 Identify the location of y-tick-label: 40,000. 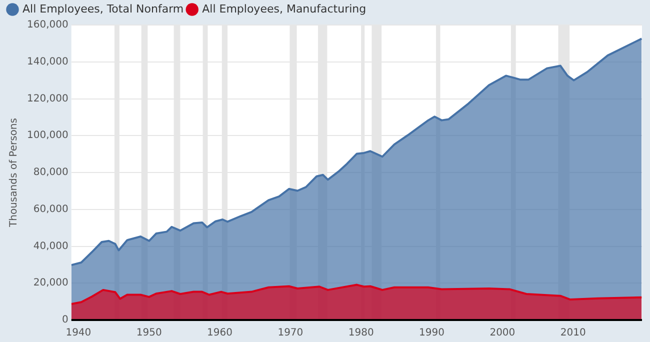
(50, 246).